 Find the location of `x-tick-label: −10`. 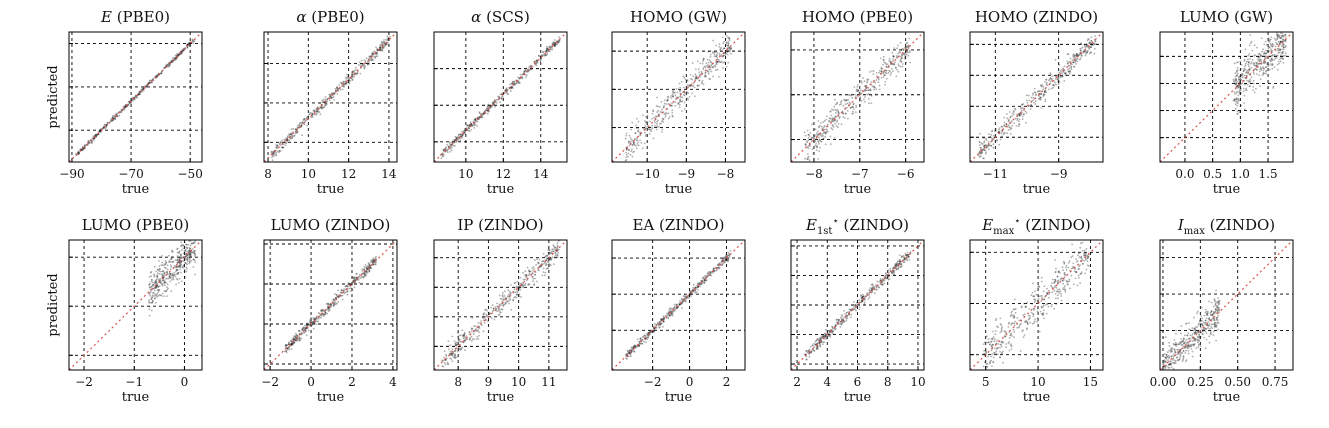

x-tick-label: −10 is located at coordinates (647, 174).